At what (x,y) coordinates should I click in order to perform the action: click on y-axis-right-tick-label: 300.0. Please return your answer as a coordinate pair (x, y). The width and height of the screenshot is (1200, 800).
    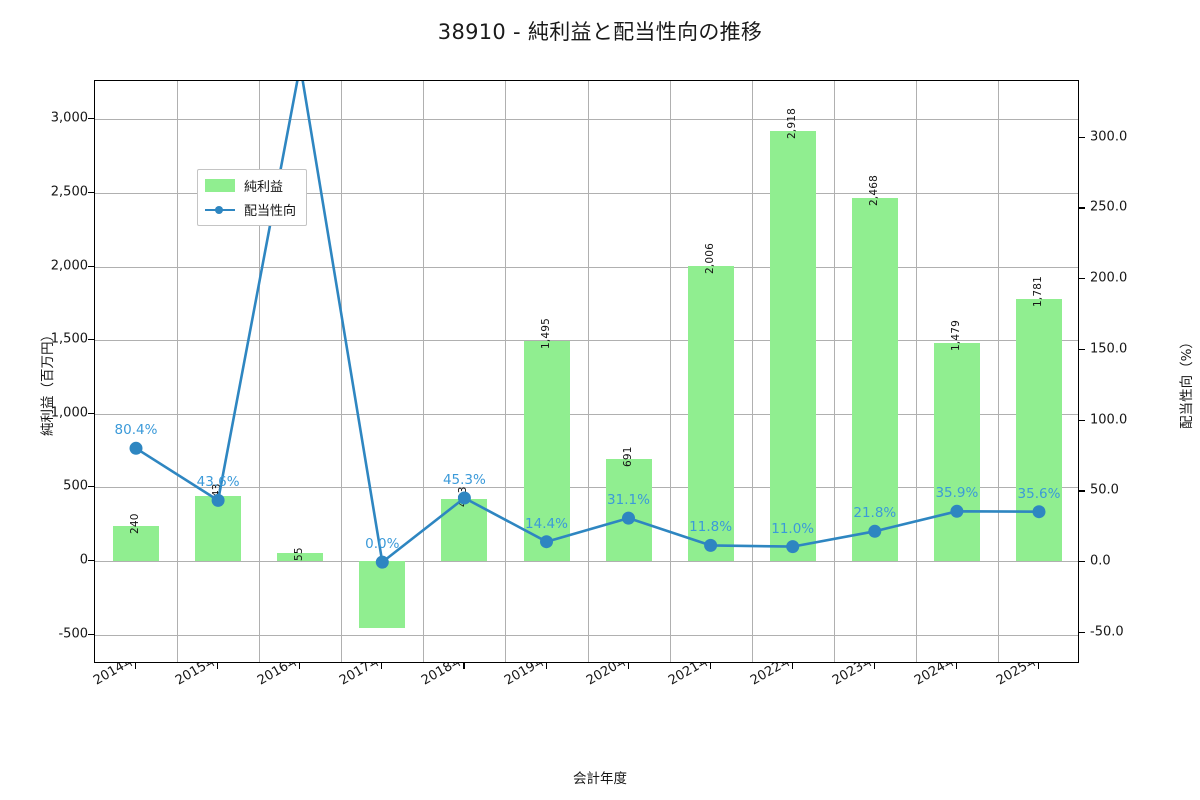
    Looking at the image, I should click on (1109, 137).